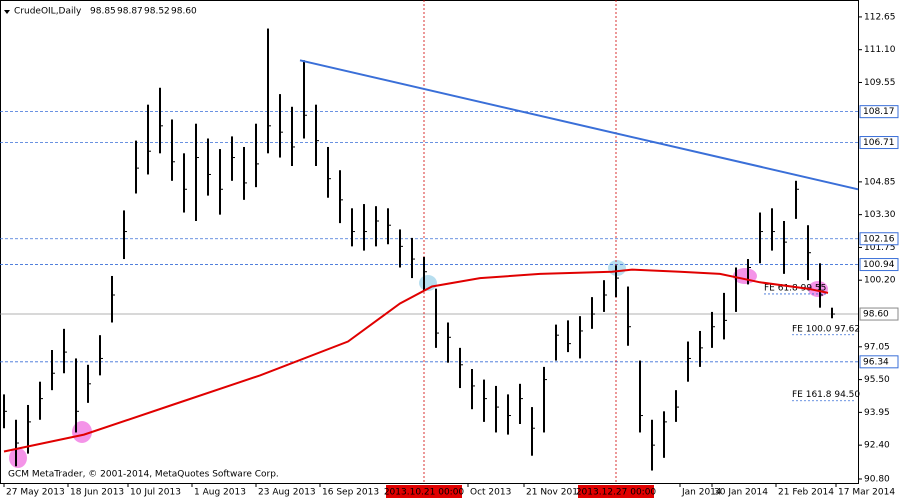 Image resolution: width=900 pixels, height=500 pixels. Describe the element at coordinates (220, 493) in the screenshot. I see `x-tick-label: 1 Aug 2013` at that location.